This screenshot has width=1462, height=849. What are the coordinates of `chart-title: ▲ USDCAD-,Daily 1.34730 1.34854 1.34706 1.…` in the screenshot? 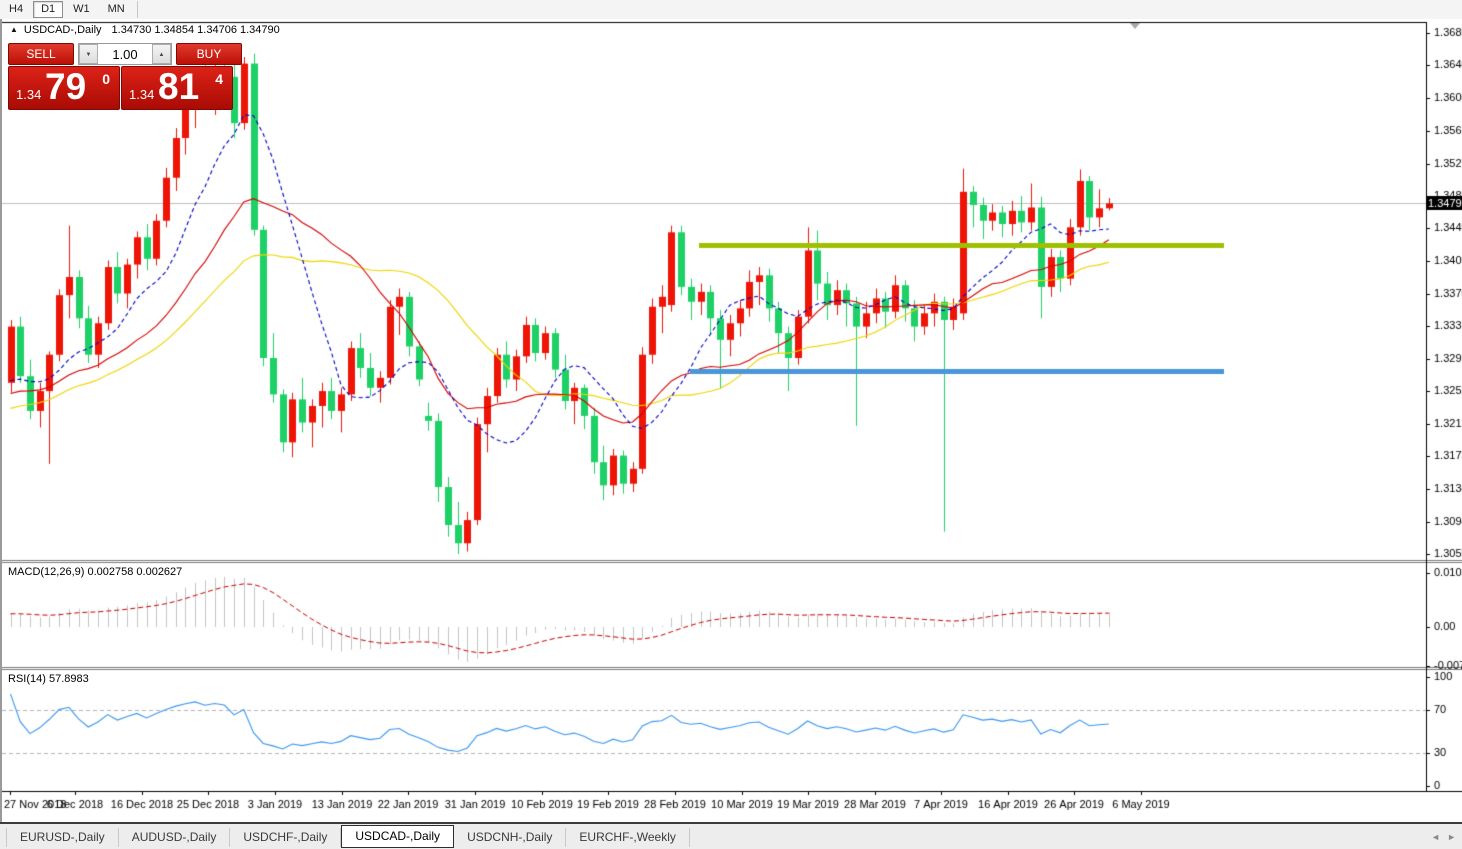 It's located at (145, 30).